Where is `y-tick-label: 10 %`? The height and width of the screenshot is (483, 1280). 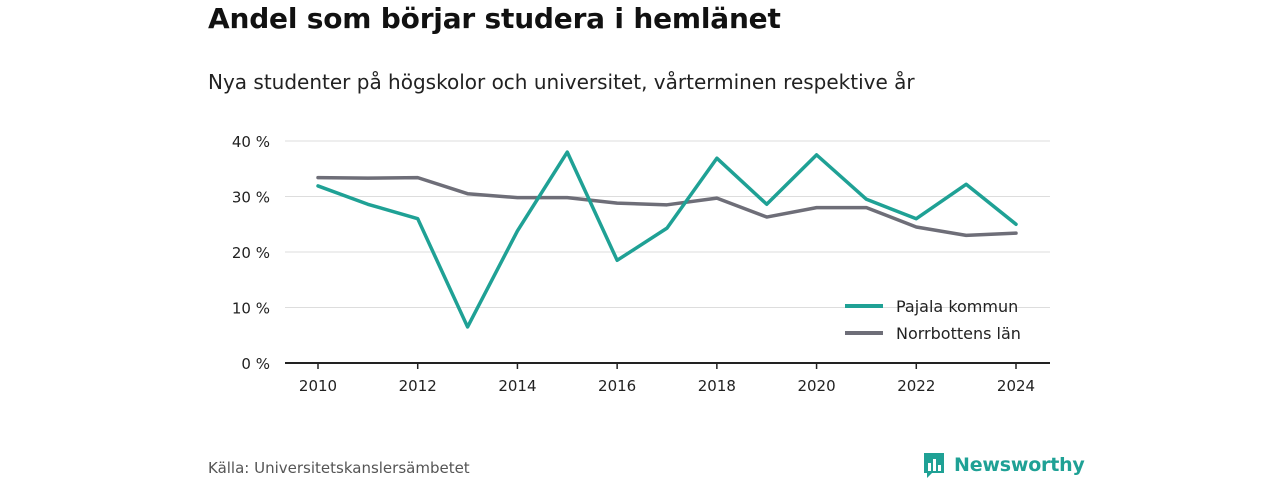
y-tick-label: 10 % is located at coordinates (251, 309).